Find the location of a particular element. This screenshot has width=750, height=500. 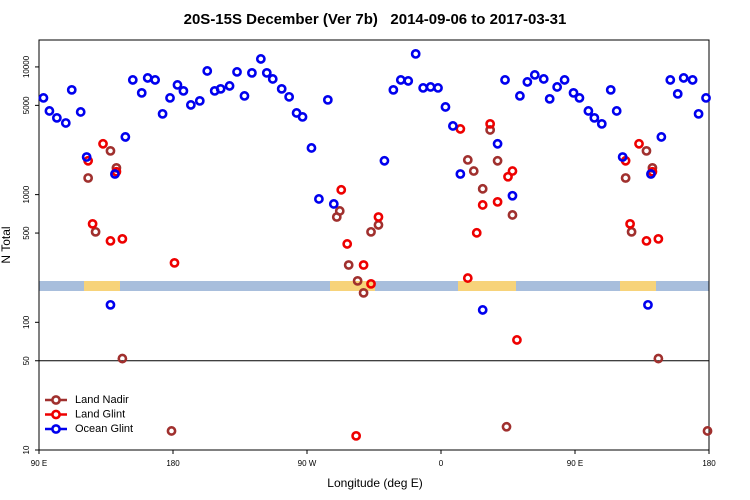

y-tick-label: 1000 is located at coordinates (26, 194).